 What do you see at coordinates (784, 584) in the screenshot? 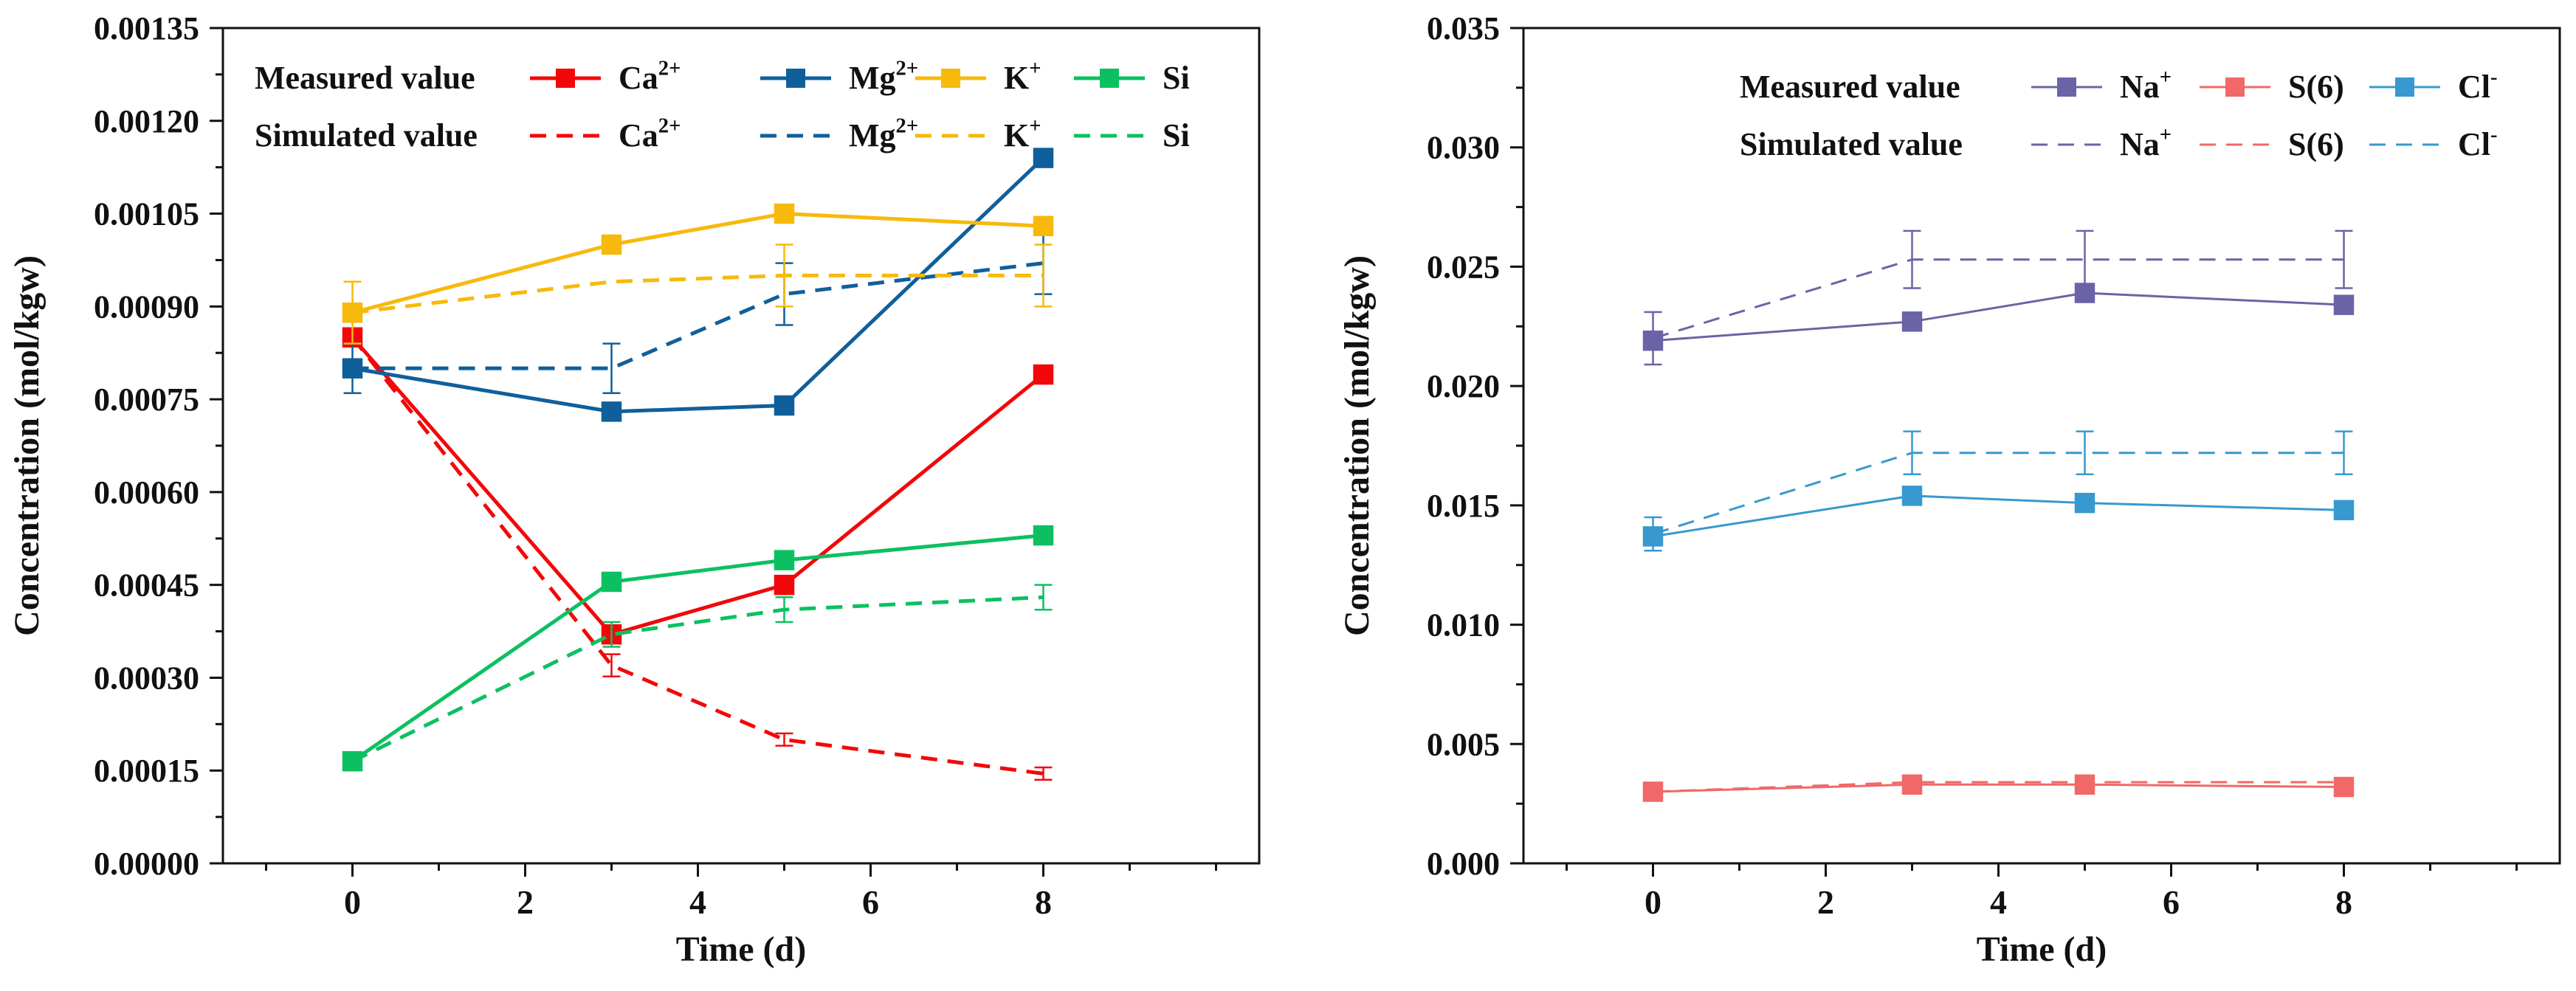
I see `data-point-Ca2+` at bounding box center [784, 584].